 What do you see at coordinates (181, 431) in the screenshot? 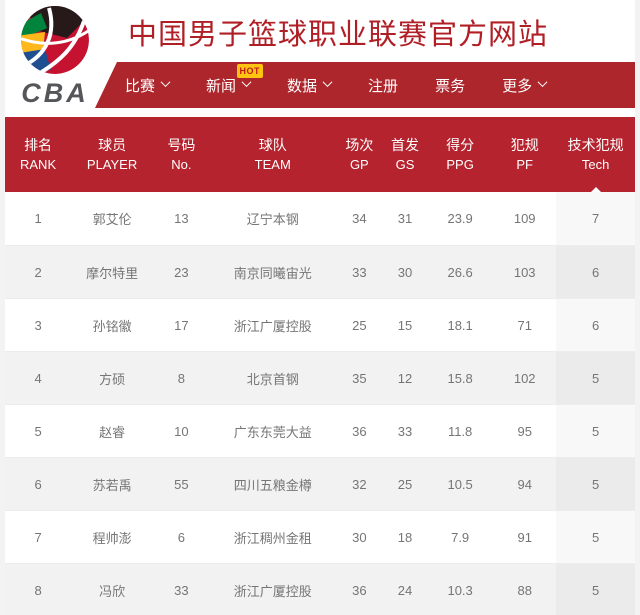
I see `table-cell: 10` at bounding box center [181, 431].